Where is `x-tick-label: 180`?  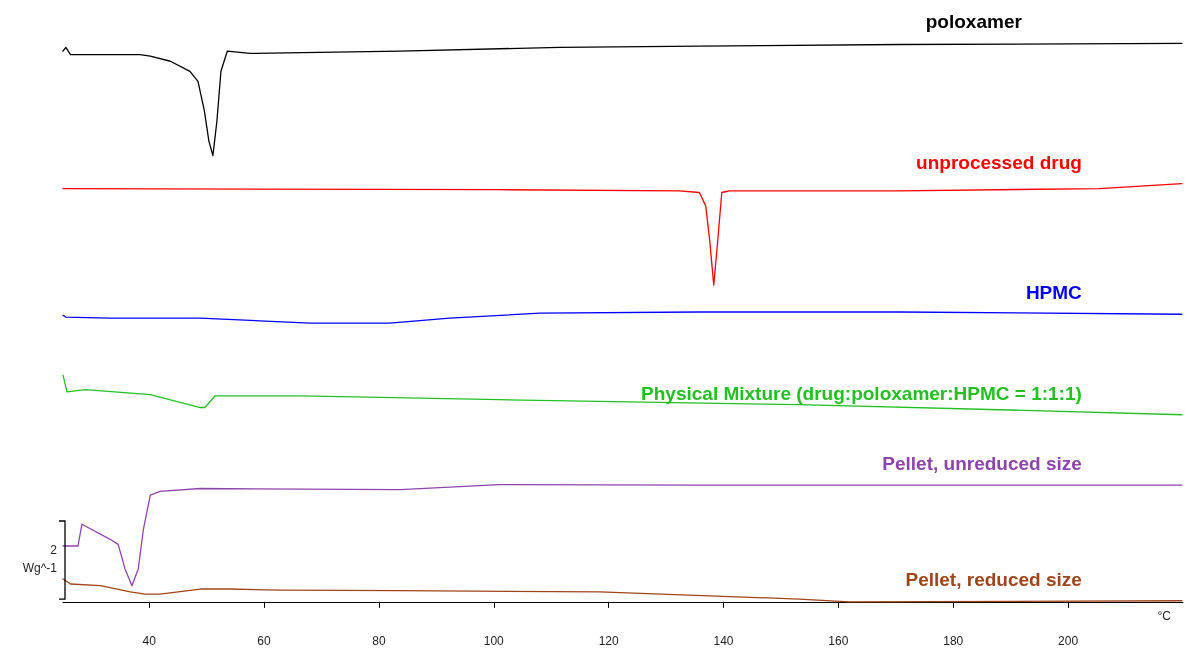 x-tick-label: 180 is located at coordinates (953, 641).